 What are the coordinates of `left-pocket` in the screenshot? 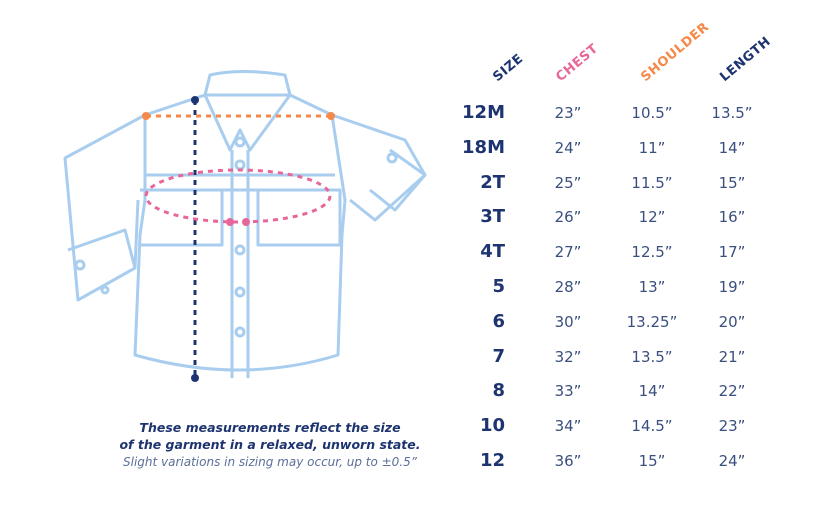 It's located at (182, 217).